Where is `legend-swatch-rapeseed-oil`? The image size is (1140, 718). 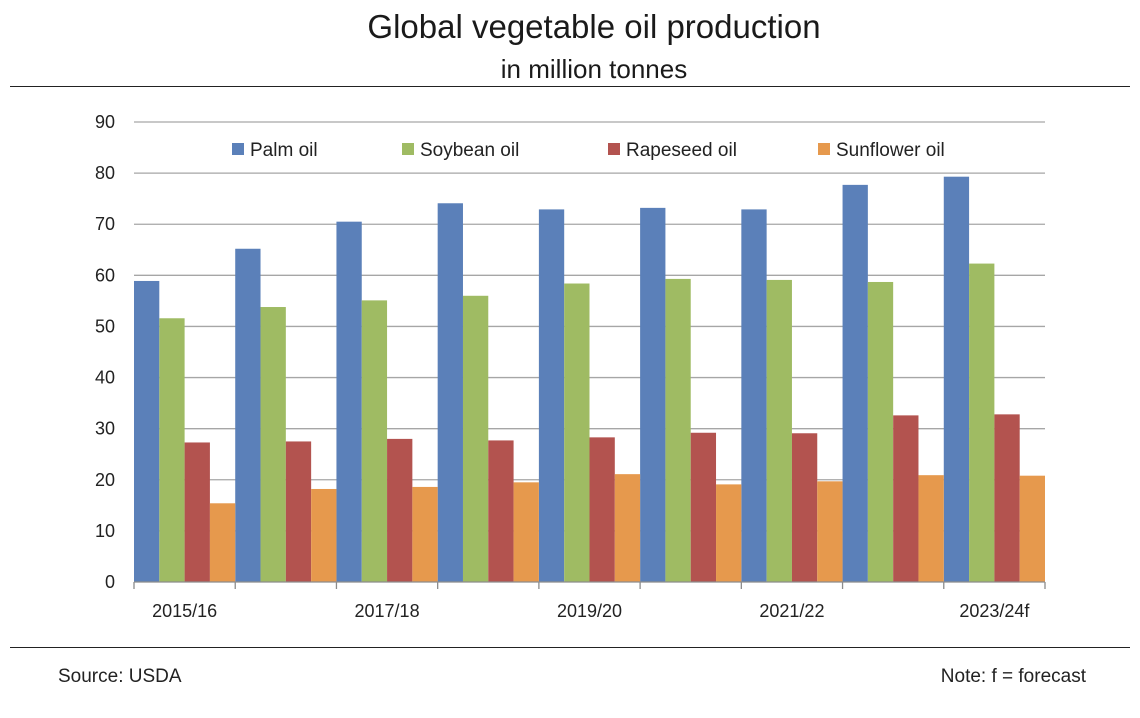
legend-swatch-rapeseed-oil is located at coordinates (614, 149).